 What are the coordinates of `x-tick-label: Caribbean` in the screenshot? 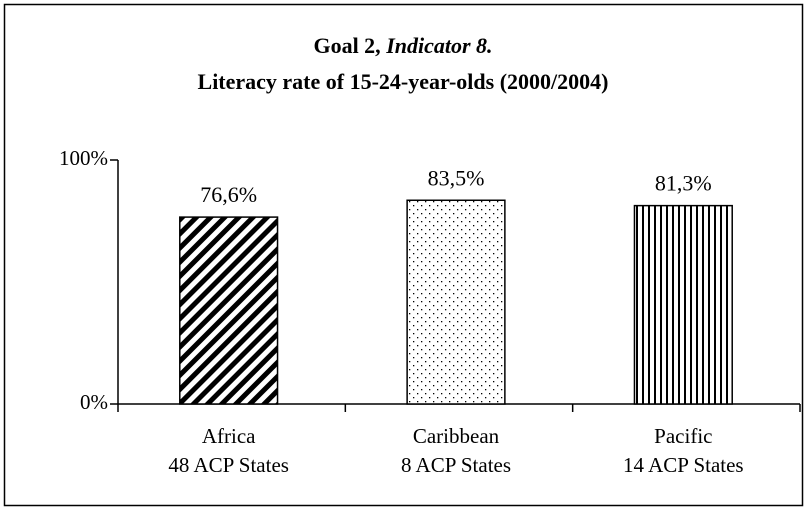 It's located at (456, 436).